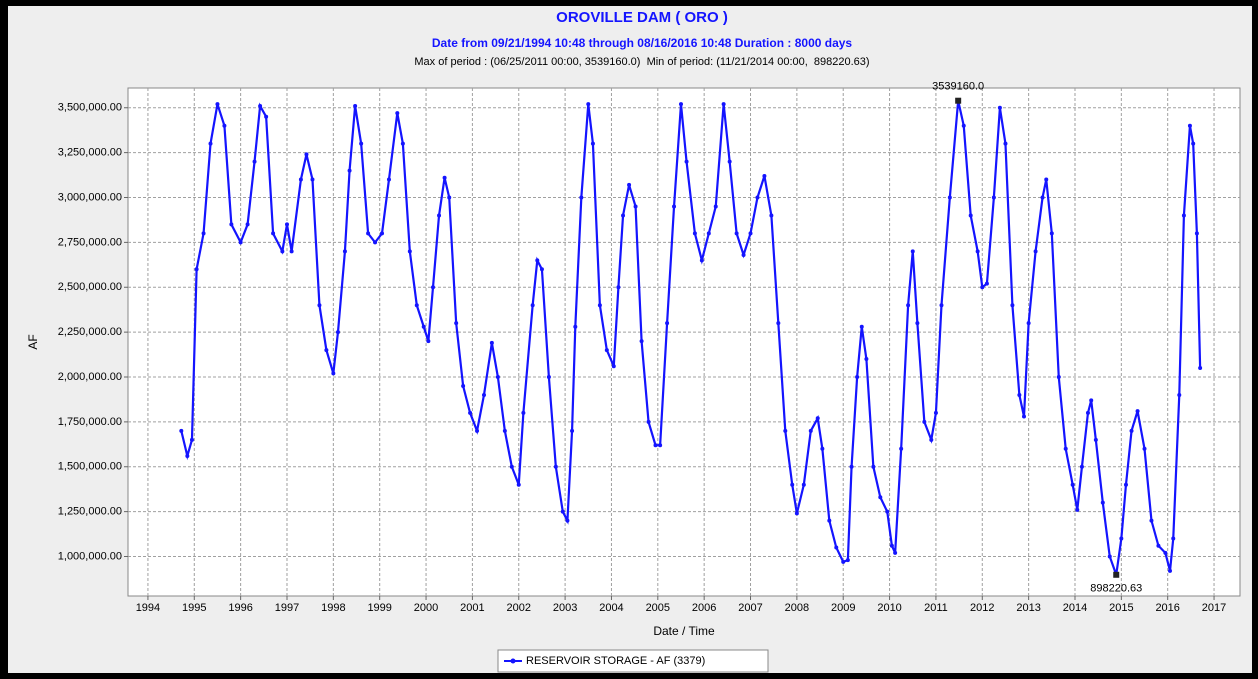  I want to click on x-tick-label: 2013, so click(1028, 608).